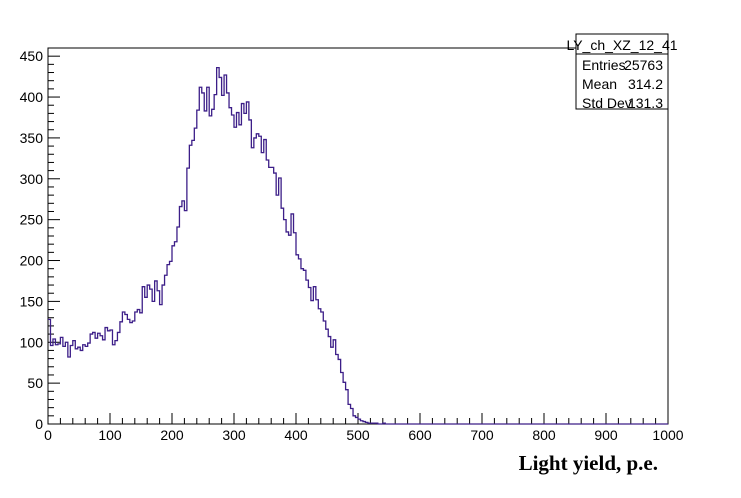 Image resolution: width=741 pixels, height=498 pixels. Describe the element at coordinates (32, 97) in the screenshot. I see `y-tick-label: 400` at that location.